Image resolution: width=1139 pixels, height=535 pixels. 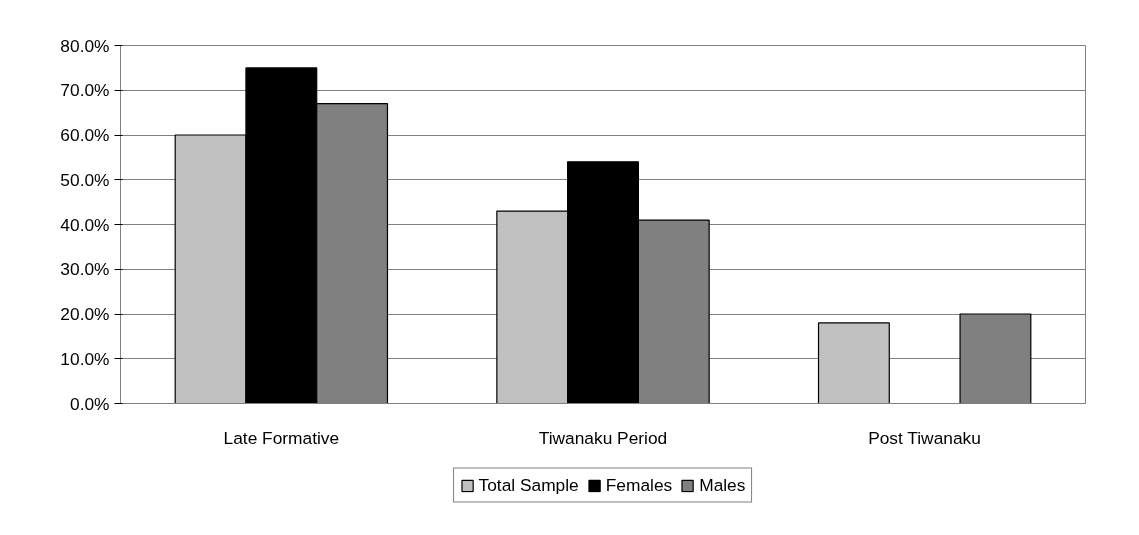 What do you see at coordinates (639, 485) in the screenshot?
I see `legend-label: Females` at bounding box center [639, 485].